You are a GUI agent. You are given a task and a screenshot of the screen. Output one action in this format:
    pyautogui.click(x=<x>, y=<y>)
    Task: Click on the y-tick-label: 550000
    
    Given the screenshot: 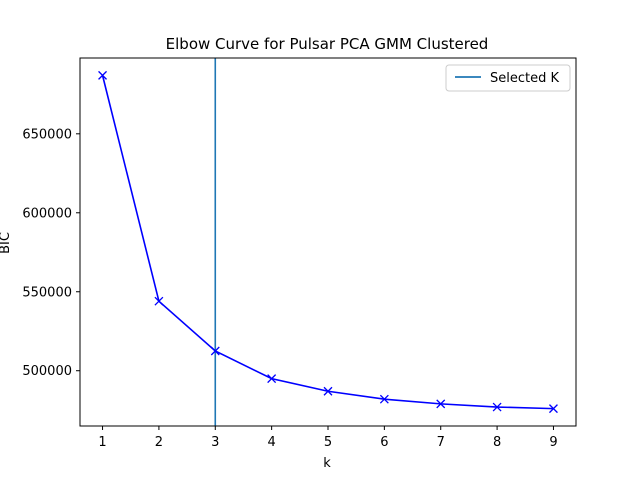 What is the action you would take?
    pyautogui.click(x=47, y=292)
    